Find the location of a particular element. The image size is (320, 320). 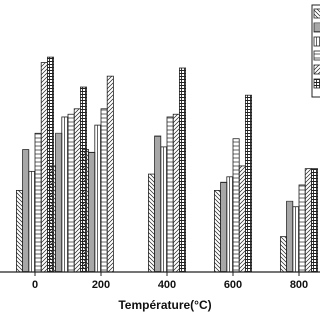

x-tick-label: 400 is located at coordinates (167, 285).